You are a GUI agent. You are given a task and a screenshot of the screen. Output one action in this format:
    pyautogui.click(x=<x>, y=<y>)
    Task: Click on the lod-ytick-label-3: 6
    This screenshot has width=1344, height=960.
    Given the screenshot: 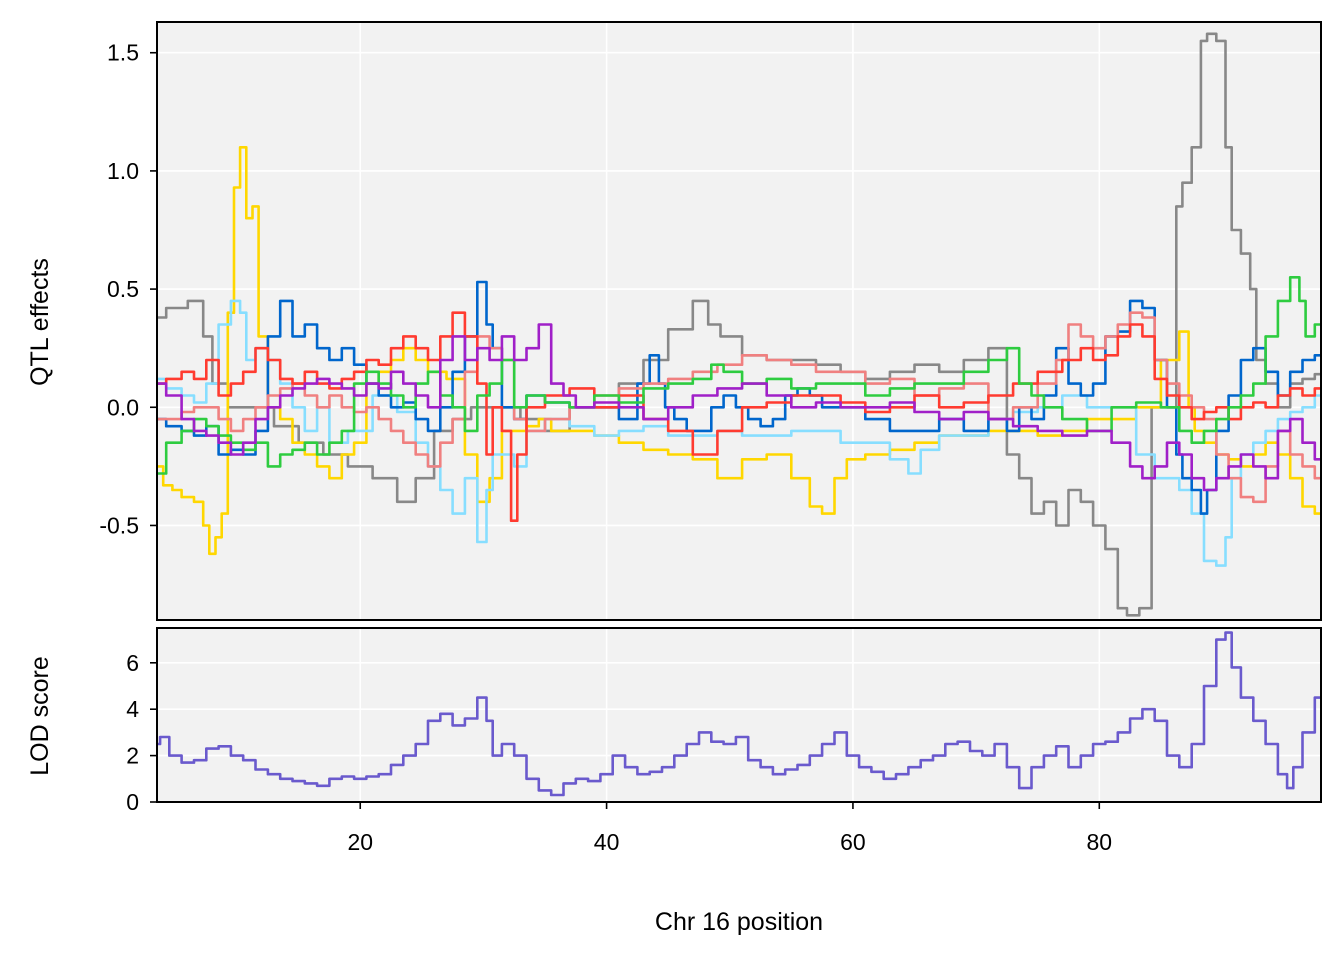 What is the action you would take?
    pyautogui.click(x=132, y=663)
    